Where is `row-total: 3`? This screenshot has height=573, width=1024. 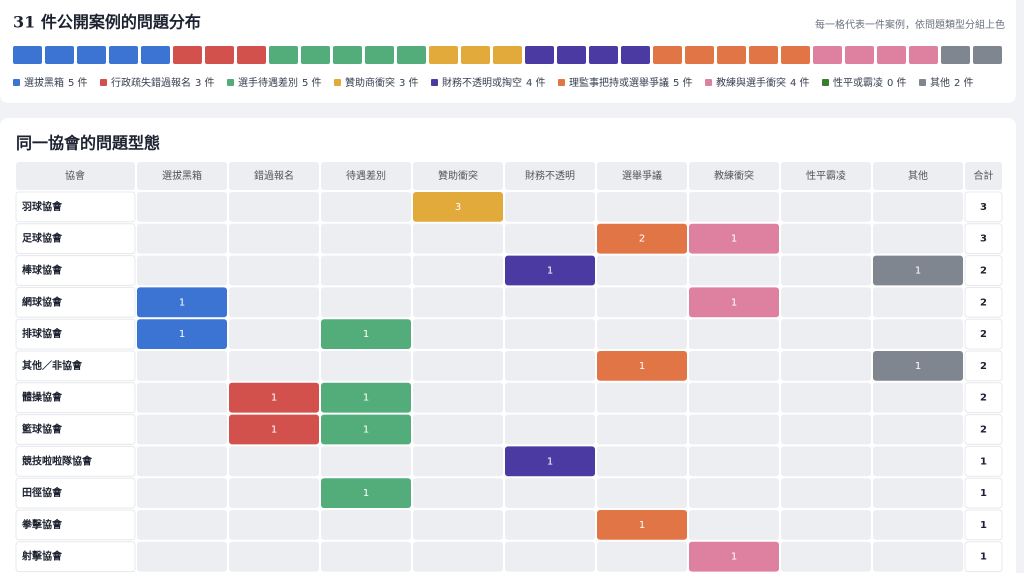
row-total: 3 is located at coordinates (983, 207).